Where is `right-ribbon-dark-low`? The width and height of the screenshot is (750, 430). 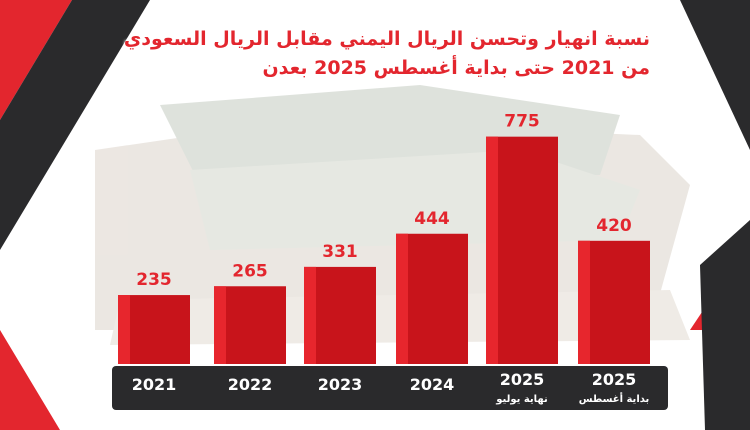 right-ribbon-dark-low is located at coordinates (725, 325).